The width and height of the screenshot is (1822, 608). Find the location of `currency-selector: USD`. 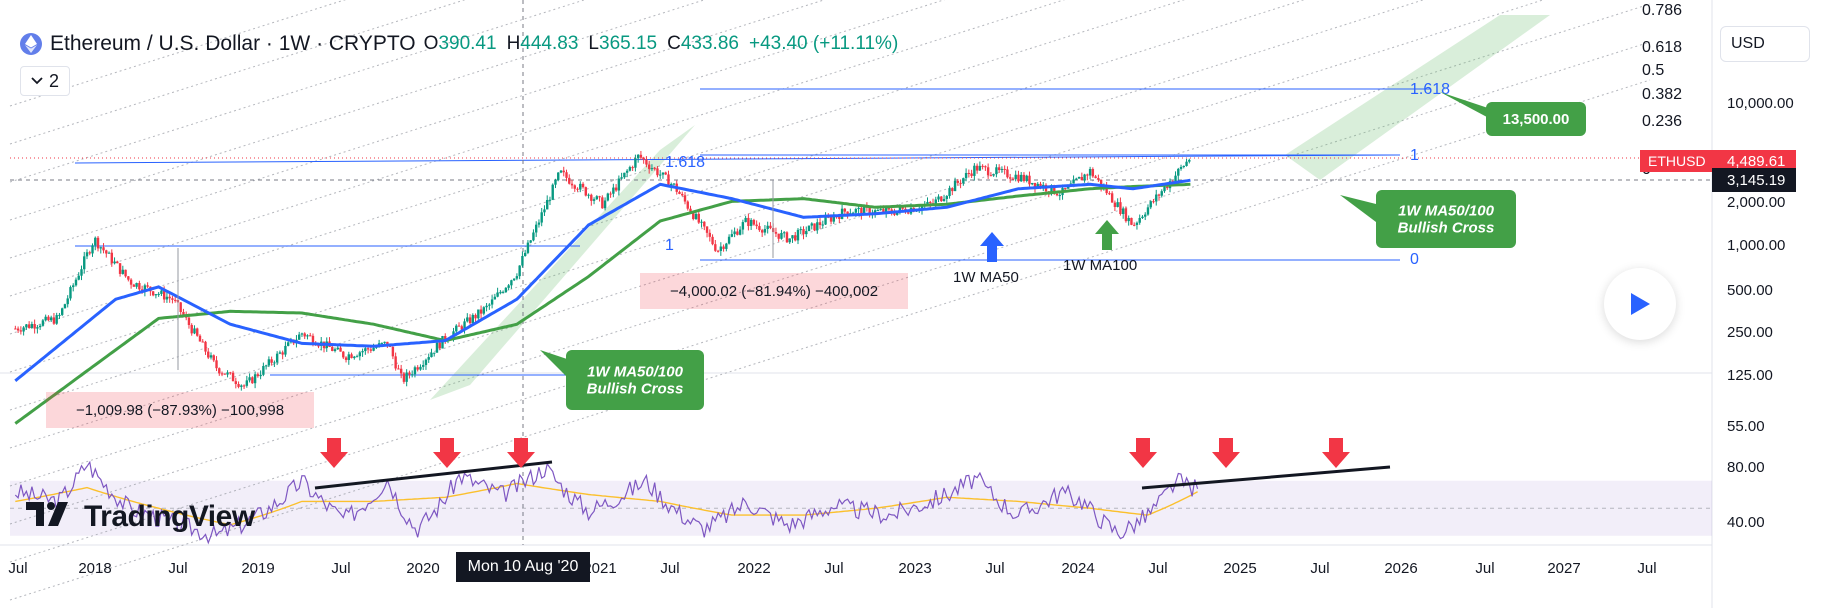

currency-selector: USD is located at coordinates (1765, 44).